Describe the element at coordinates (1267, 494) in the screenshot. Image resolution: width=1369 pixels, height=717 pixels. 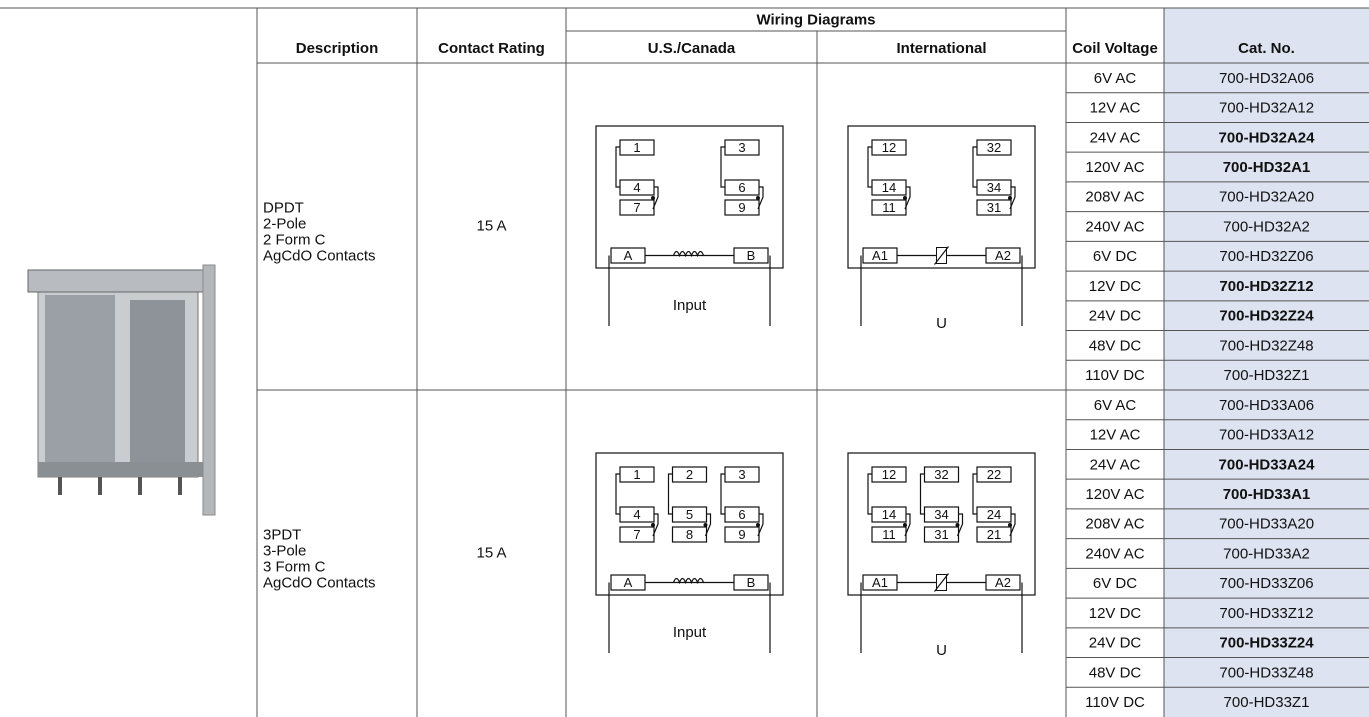
I see `cat-no: 700-HD33A1` at that location.